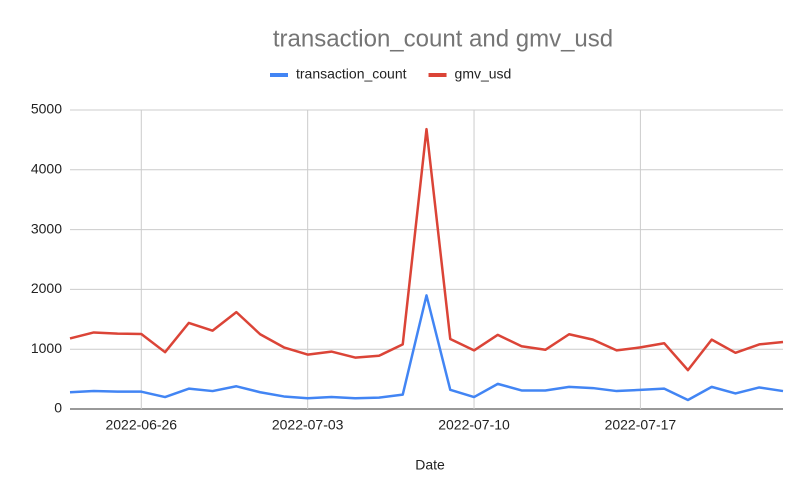  Describe the element at coordinates (443, 38) in the screenshot. I see `chart-title: transaction_count and gmv_usd` at that location.